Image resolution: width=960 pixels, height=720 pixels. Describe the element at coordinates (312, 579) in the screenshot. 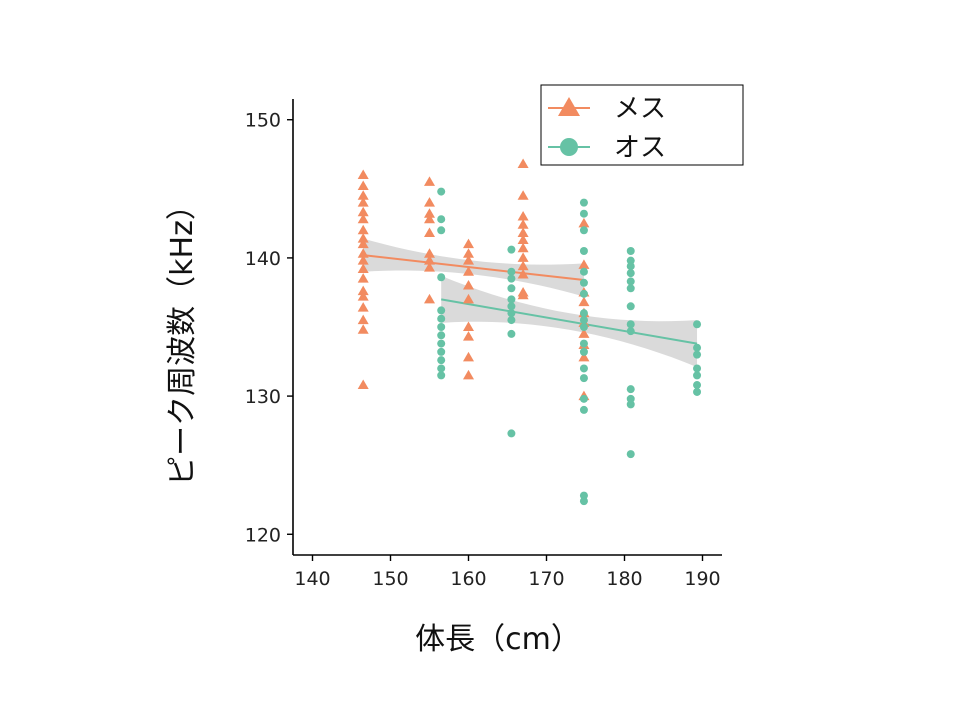

I see `x-tick-label: 140` at that location.